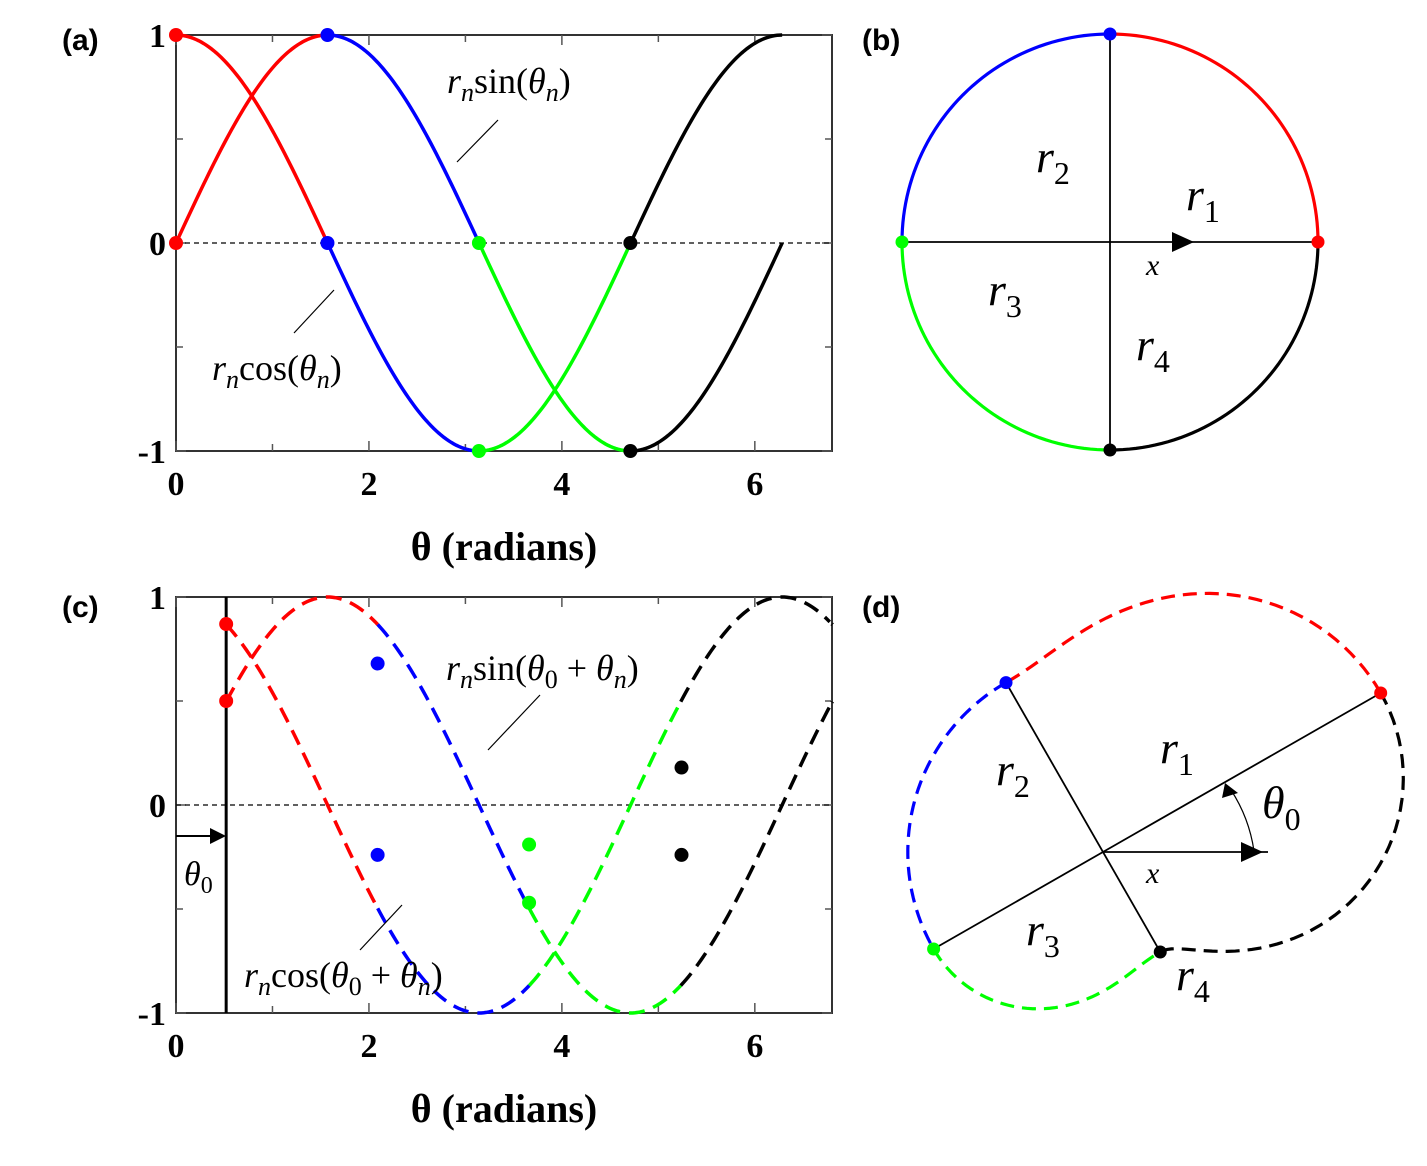 This screenshot has height=1166, width=1427. What do you see at coordinates (881, 40) in the screenshot?
I see `panel-b-label: (b)` at bounding box center [881, 40].